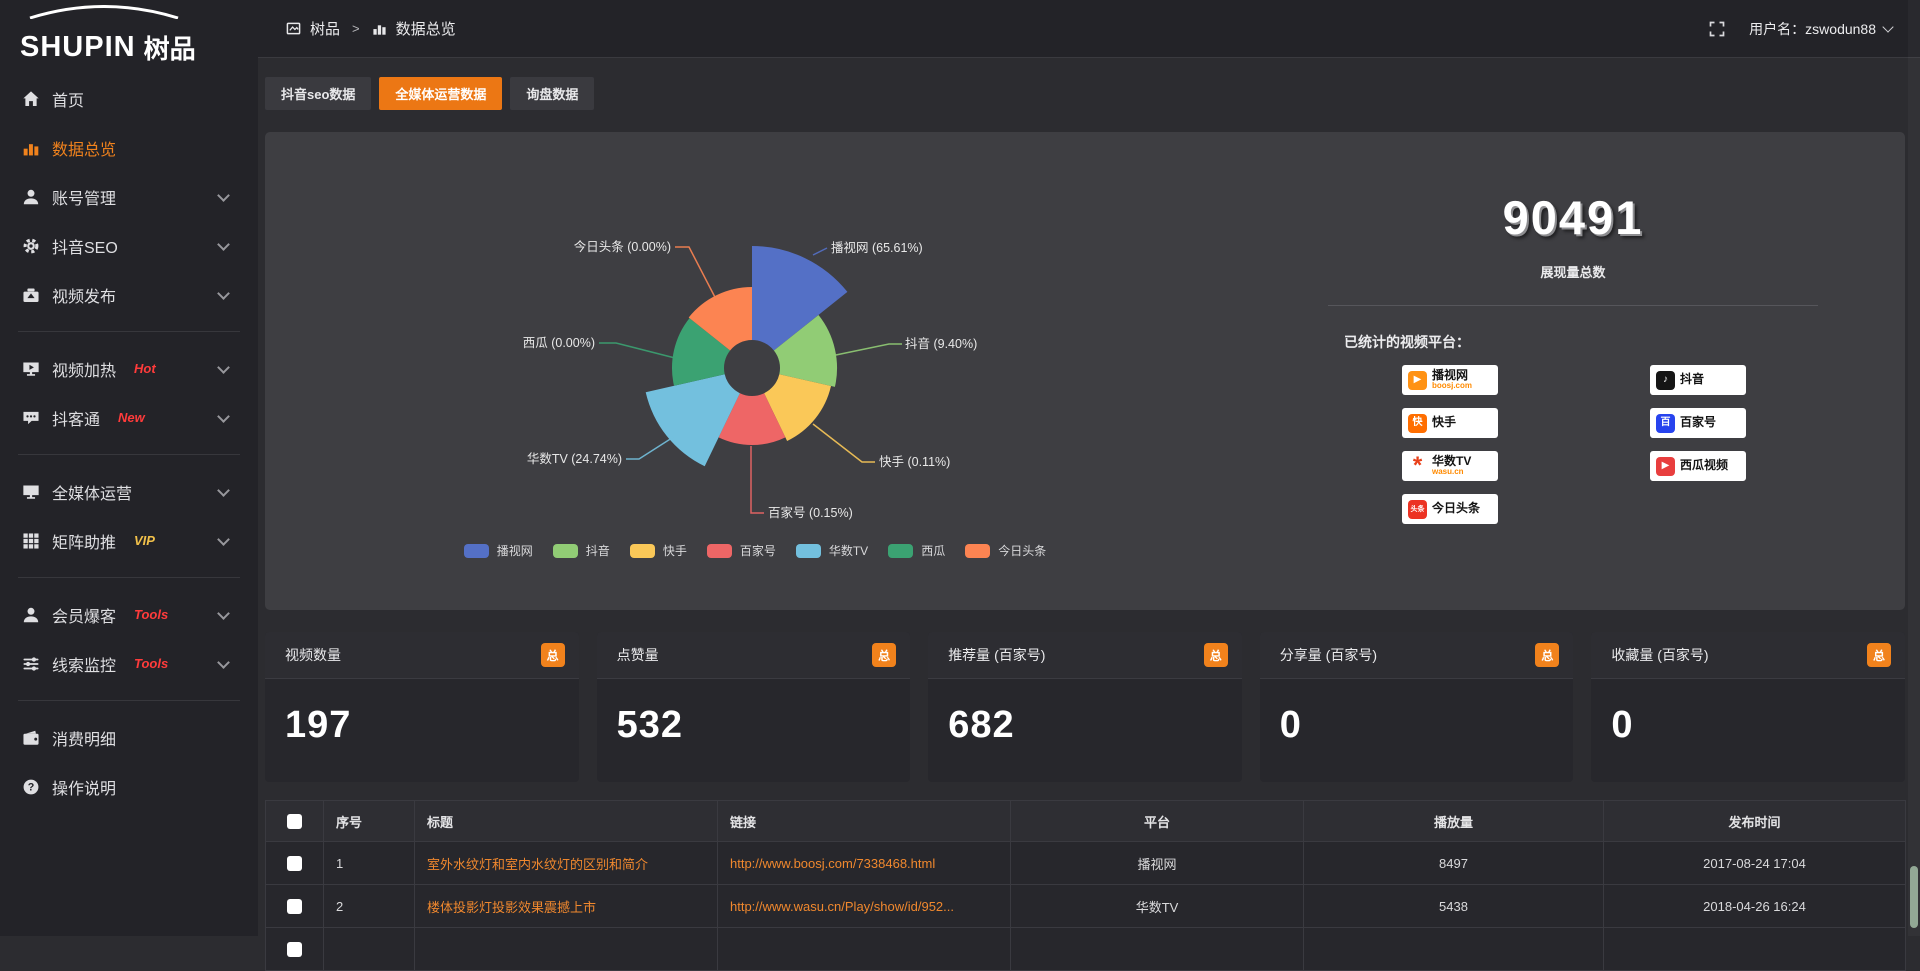 The height and width of the screenshot is (971, 1920). I want to click on sidebar-item-label: 账号管理, so click(84, 199).